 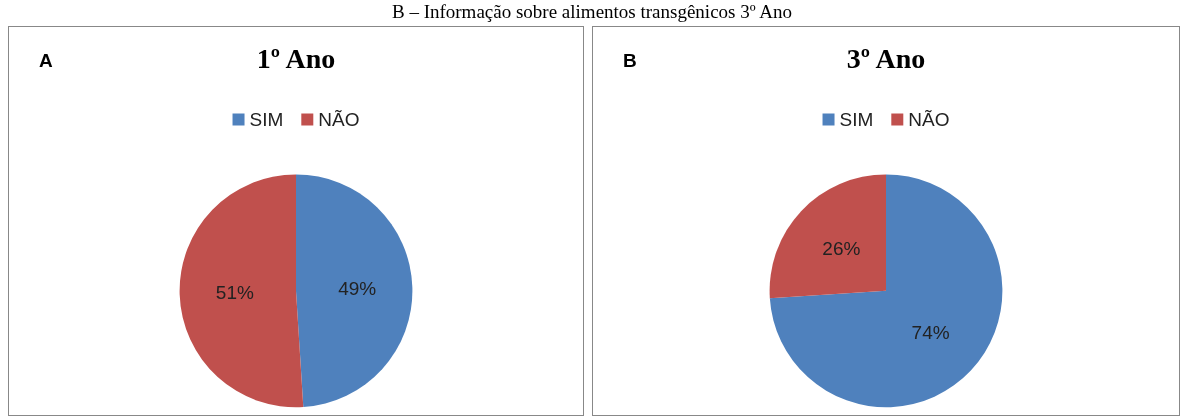 What do you see at coordinates (630, 60) in the screenshot?
I see `text: B` at bounding box center [630, 60].